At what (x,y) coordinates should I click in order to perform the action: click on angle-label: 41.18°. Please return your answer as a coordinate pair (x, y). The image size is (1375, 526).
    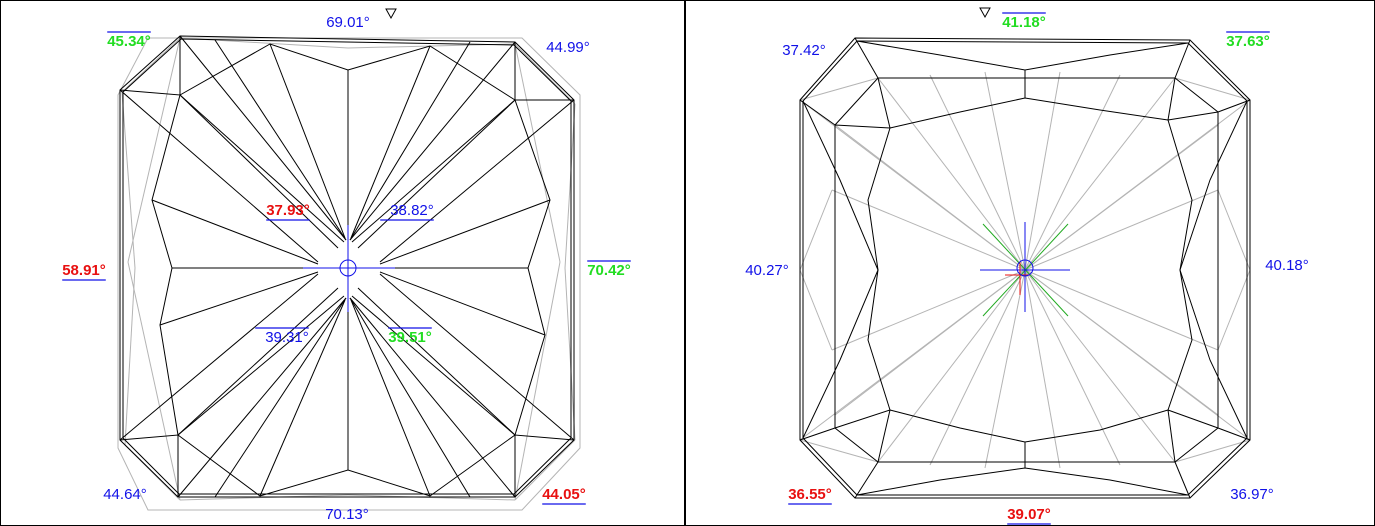
    Looking at the image, I should click on (1024, 22).